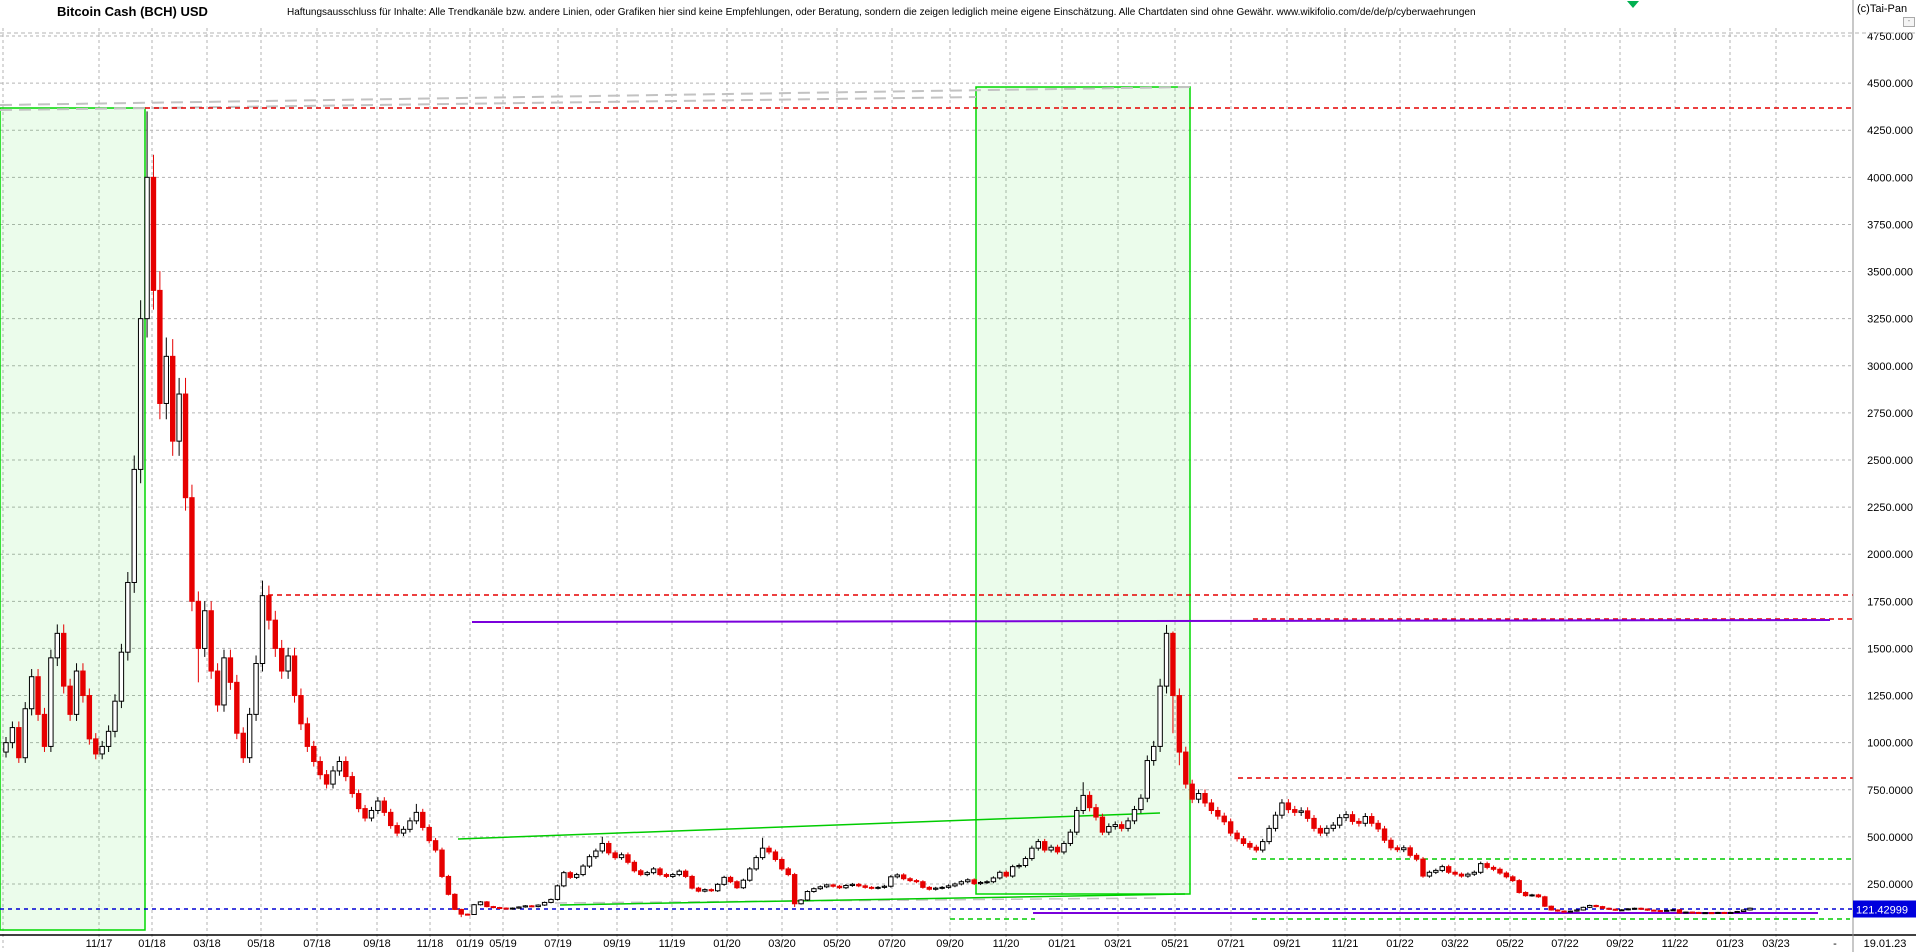  What do you see at coordinates (1620, 944) in the screenshot?
I see `time-axis-label: 09/22` at bounding box center [1620, 944].